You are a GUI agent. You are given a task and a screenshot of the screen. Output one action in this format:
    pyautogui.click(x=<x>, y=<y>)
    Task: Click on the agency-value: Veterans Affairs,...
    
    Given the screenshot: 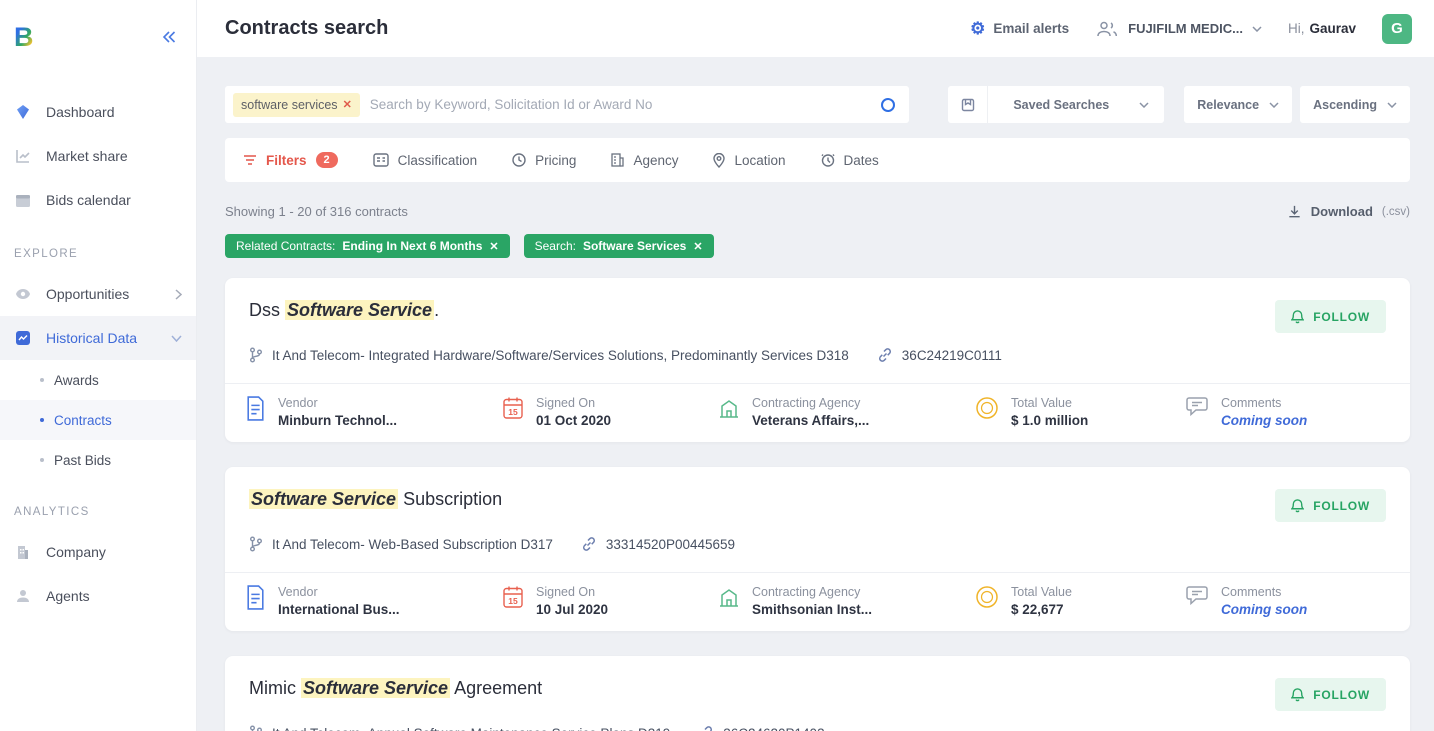 What is the action you would take?
    pyautogui.click(x=811, y=420)
    